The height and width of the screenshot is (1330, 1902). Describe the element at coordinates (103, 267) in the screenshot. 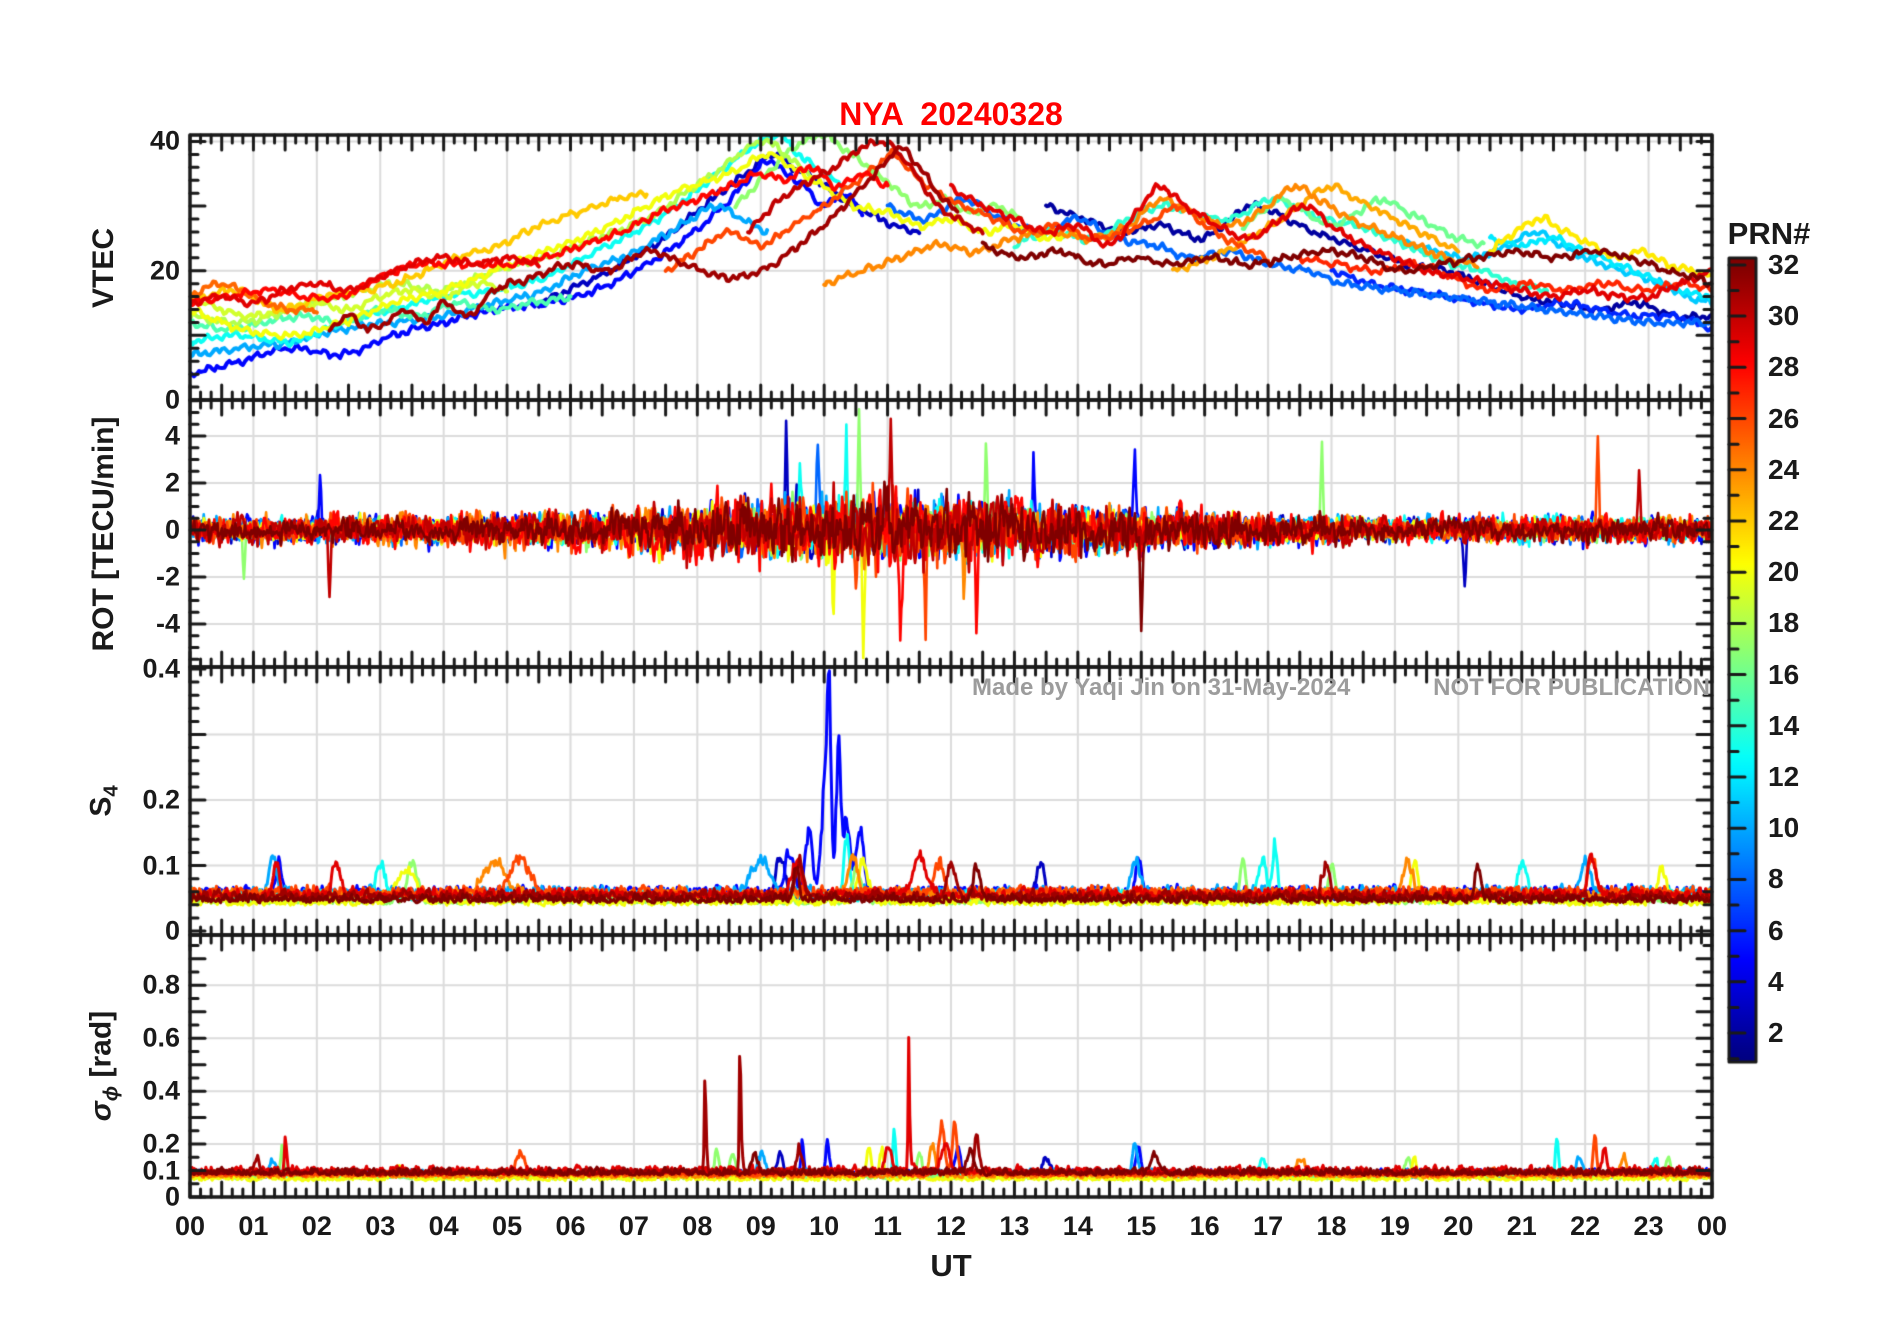

I see `ylabel-vtec: VTEC` at that location.